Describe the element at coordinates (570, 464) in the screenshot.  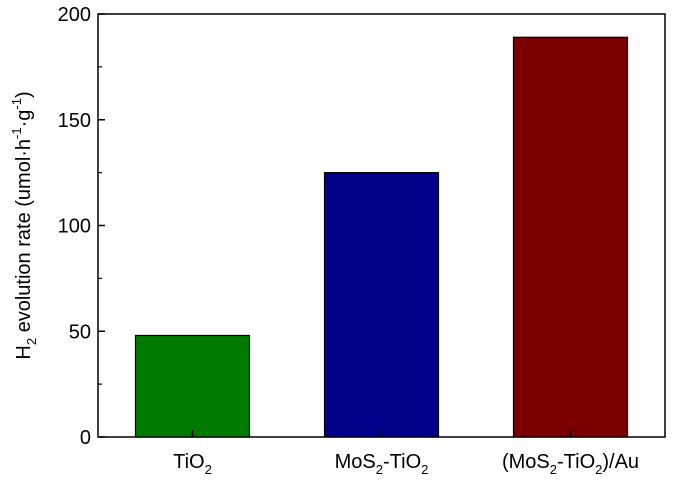
I see `x-category-label: (MoS2-TiO2)/Au` at that location.